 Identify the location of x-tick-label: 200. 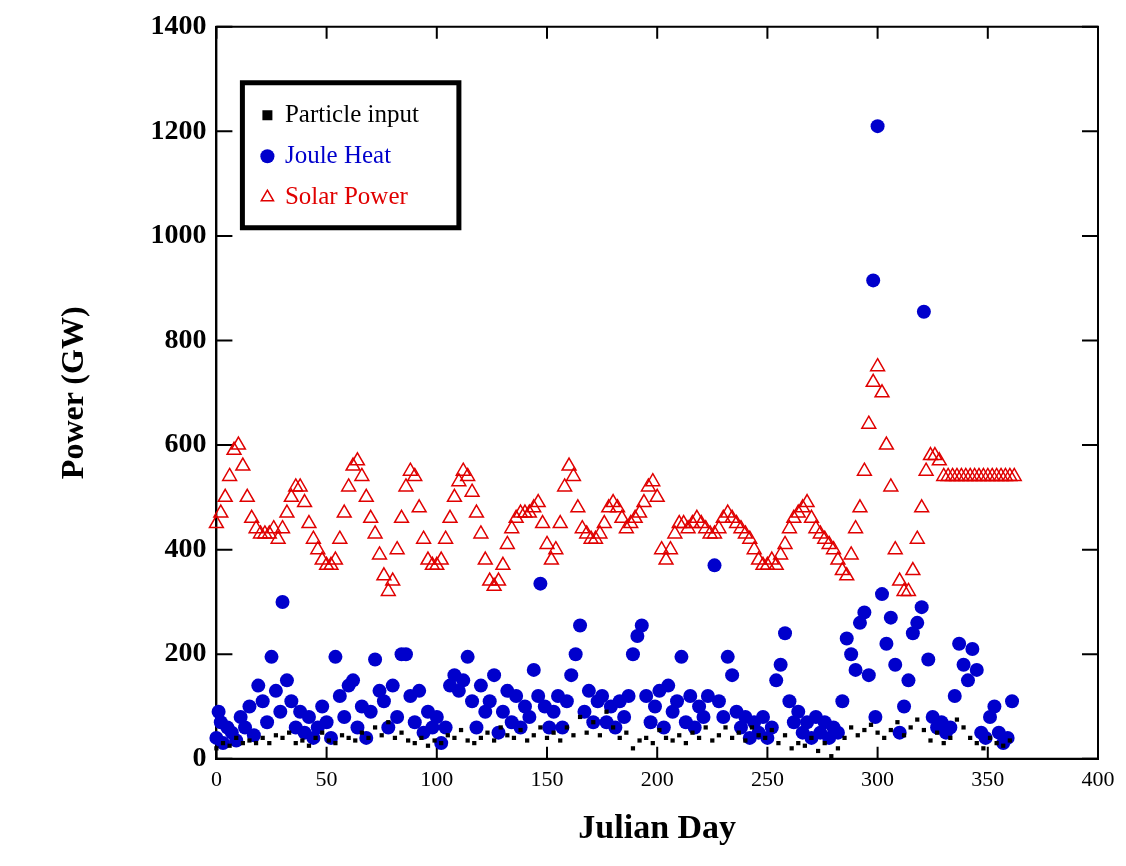
(657, 778).